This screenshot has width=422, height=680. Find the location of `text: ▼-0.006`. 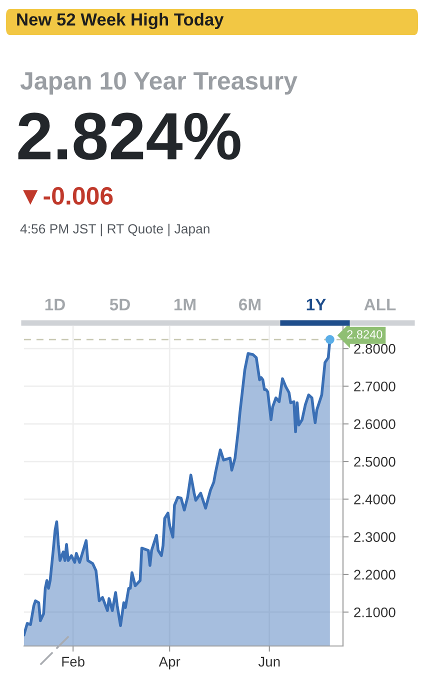

text: ▼-0.006 is located at coordinates (68, 196).